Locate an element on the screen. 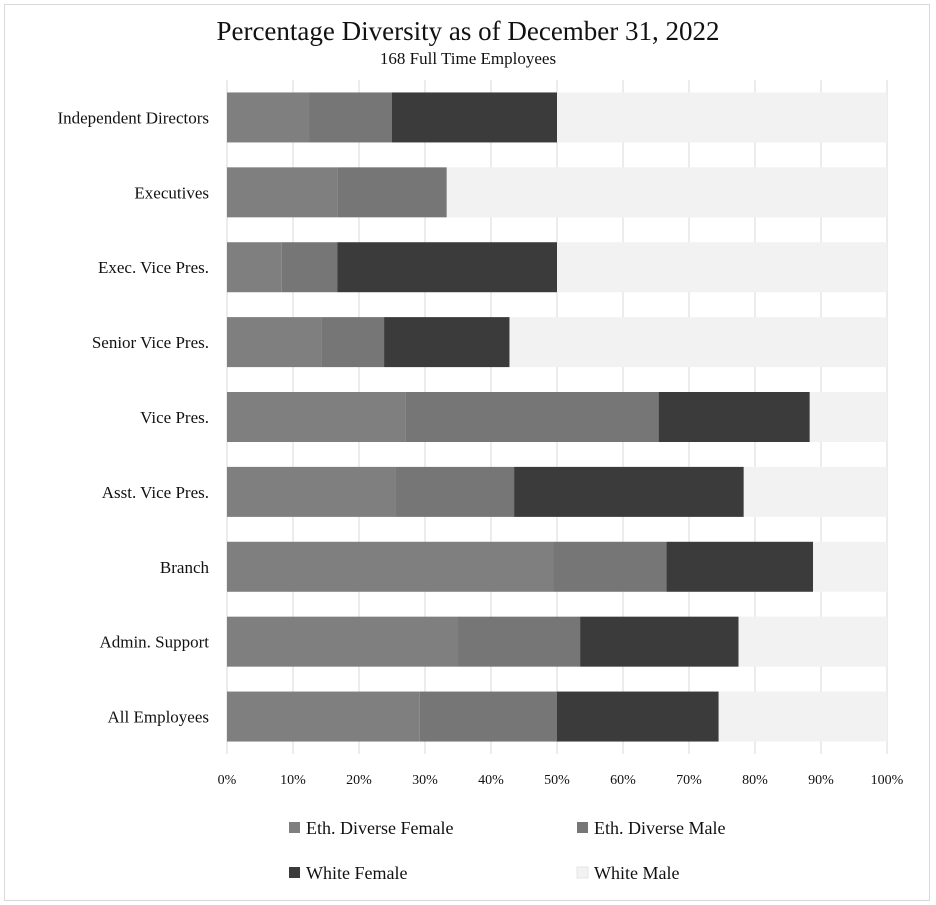  x-tick-label: 40% is located at coordinates (491, 780).